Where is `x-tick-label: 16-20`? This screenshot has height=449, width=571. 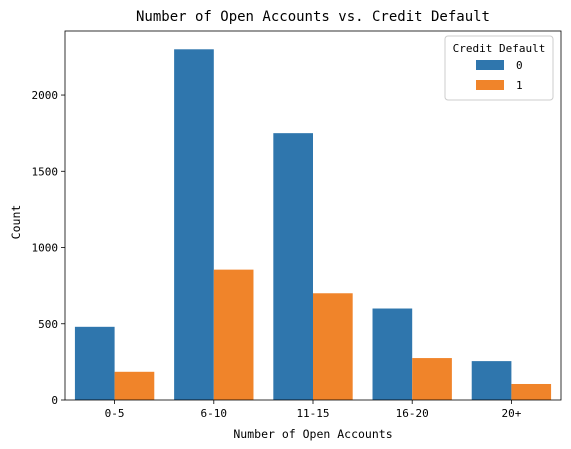 x-tick-label: 16-20 is located at coordinates (412, 413).